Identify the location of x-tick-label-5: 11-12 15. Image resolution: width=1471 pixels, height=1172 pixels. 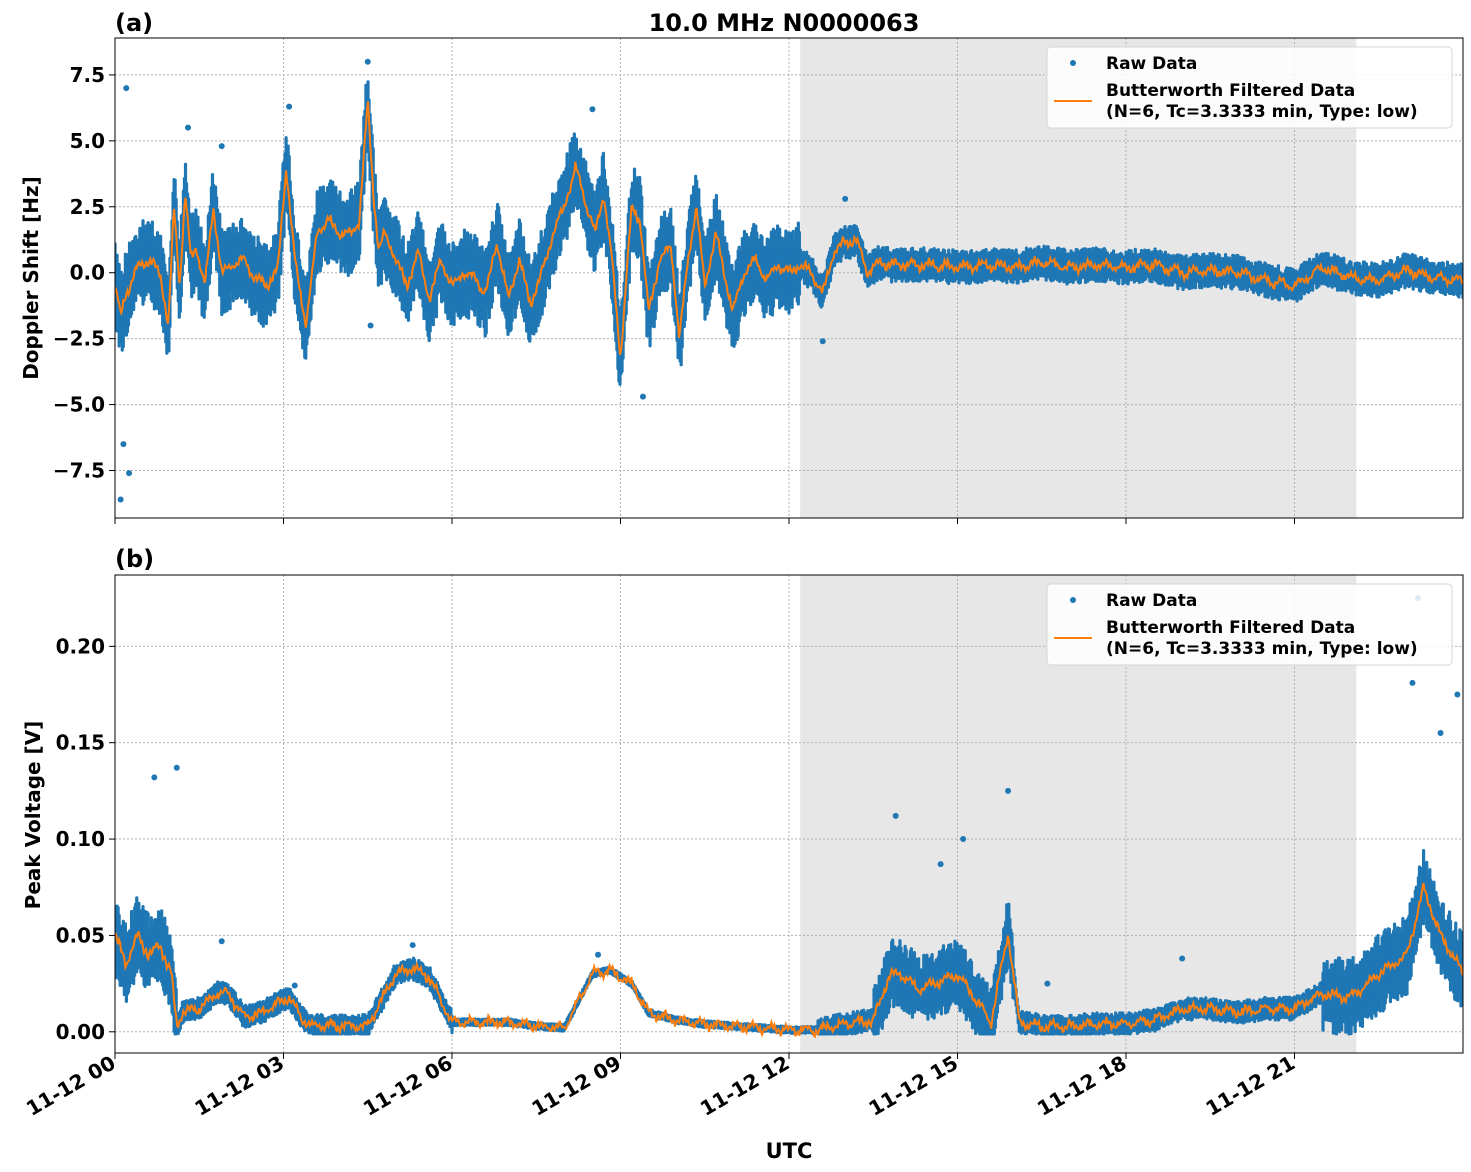
(913, 1086).